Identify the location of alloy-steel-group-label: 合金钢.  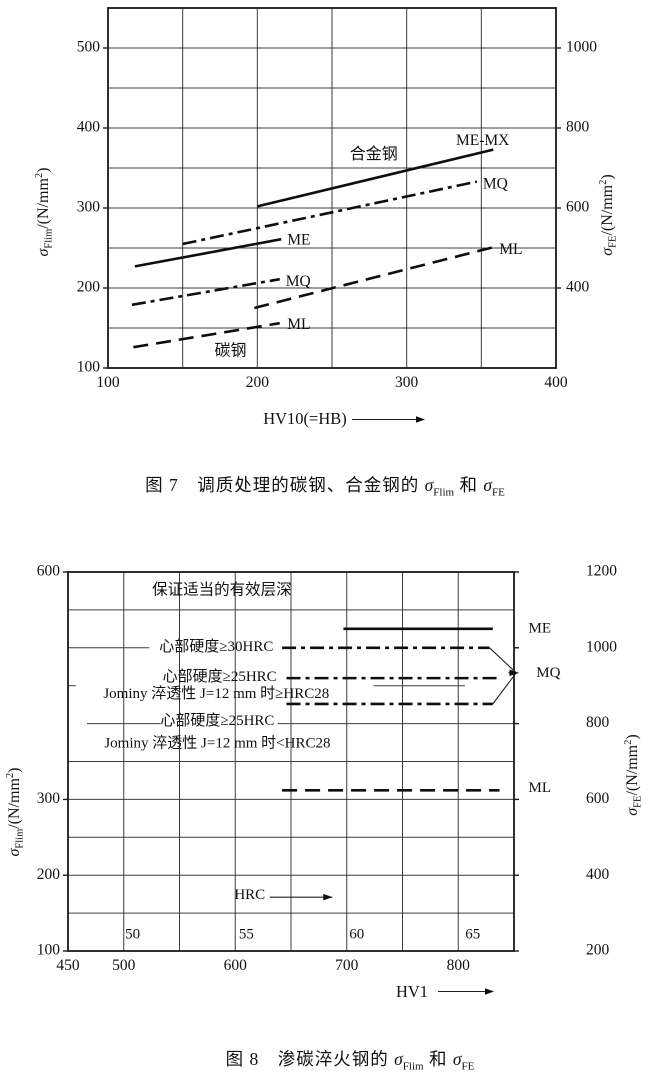
(374, 154).